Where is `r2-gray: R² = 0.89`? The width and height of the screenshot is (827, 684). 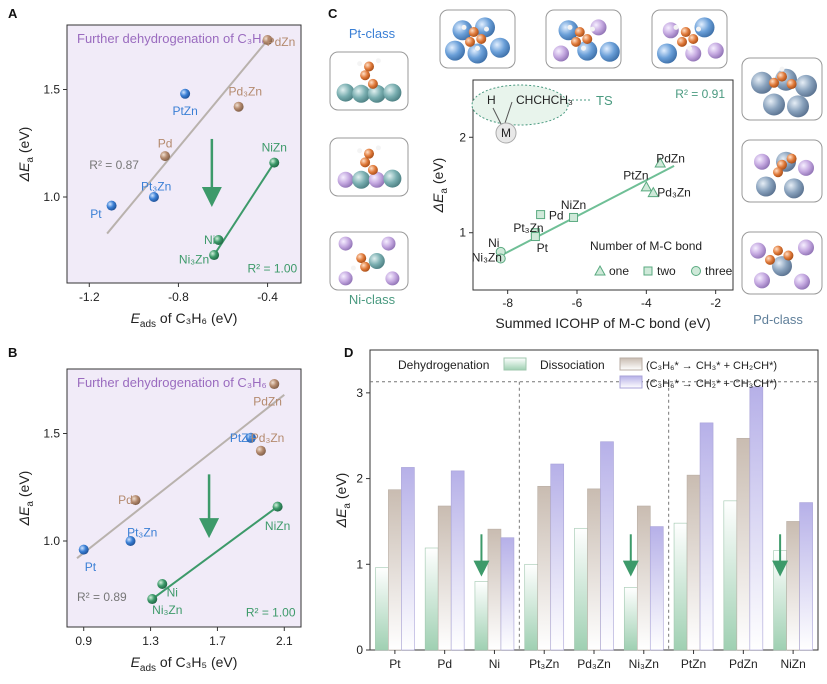
r2-gray: R² = 0.89 is located at coordinates (102, 597).